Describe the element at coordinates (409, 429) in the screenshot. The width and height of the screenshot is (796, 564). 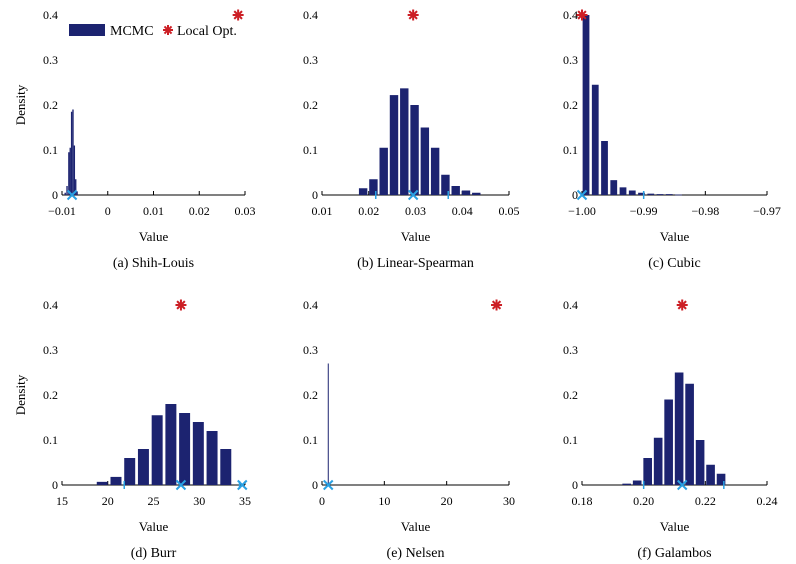
I see `chart-panel: 0 10 20 30 0 0.1 0.2 0.3 0.4 Value (e) Nelsen` at that location.